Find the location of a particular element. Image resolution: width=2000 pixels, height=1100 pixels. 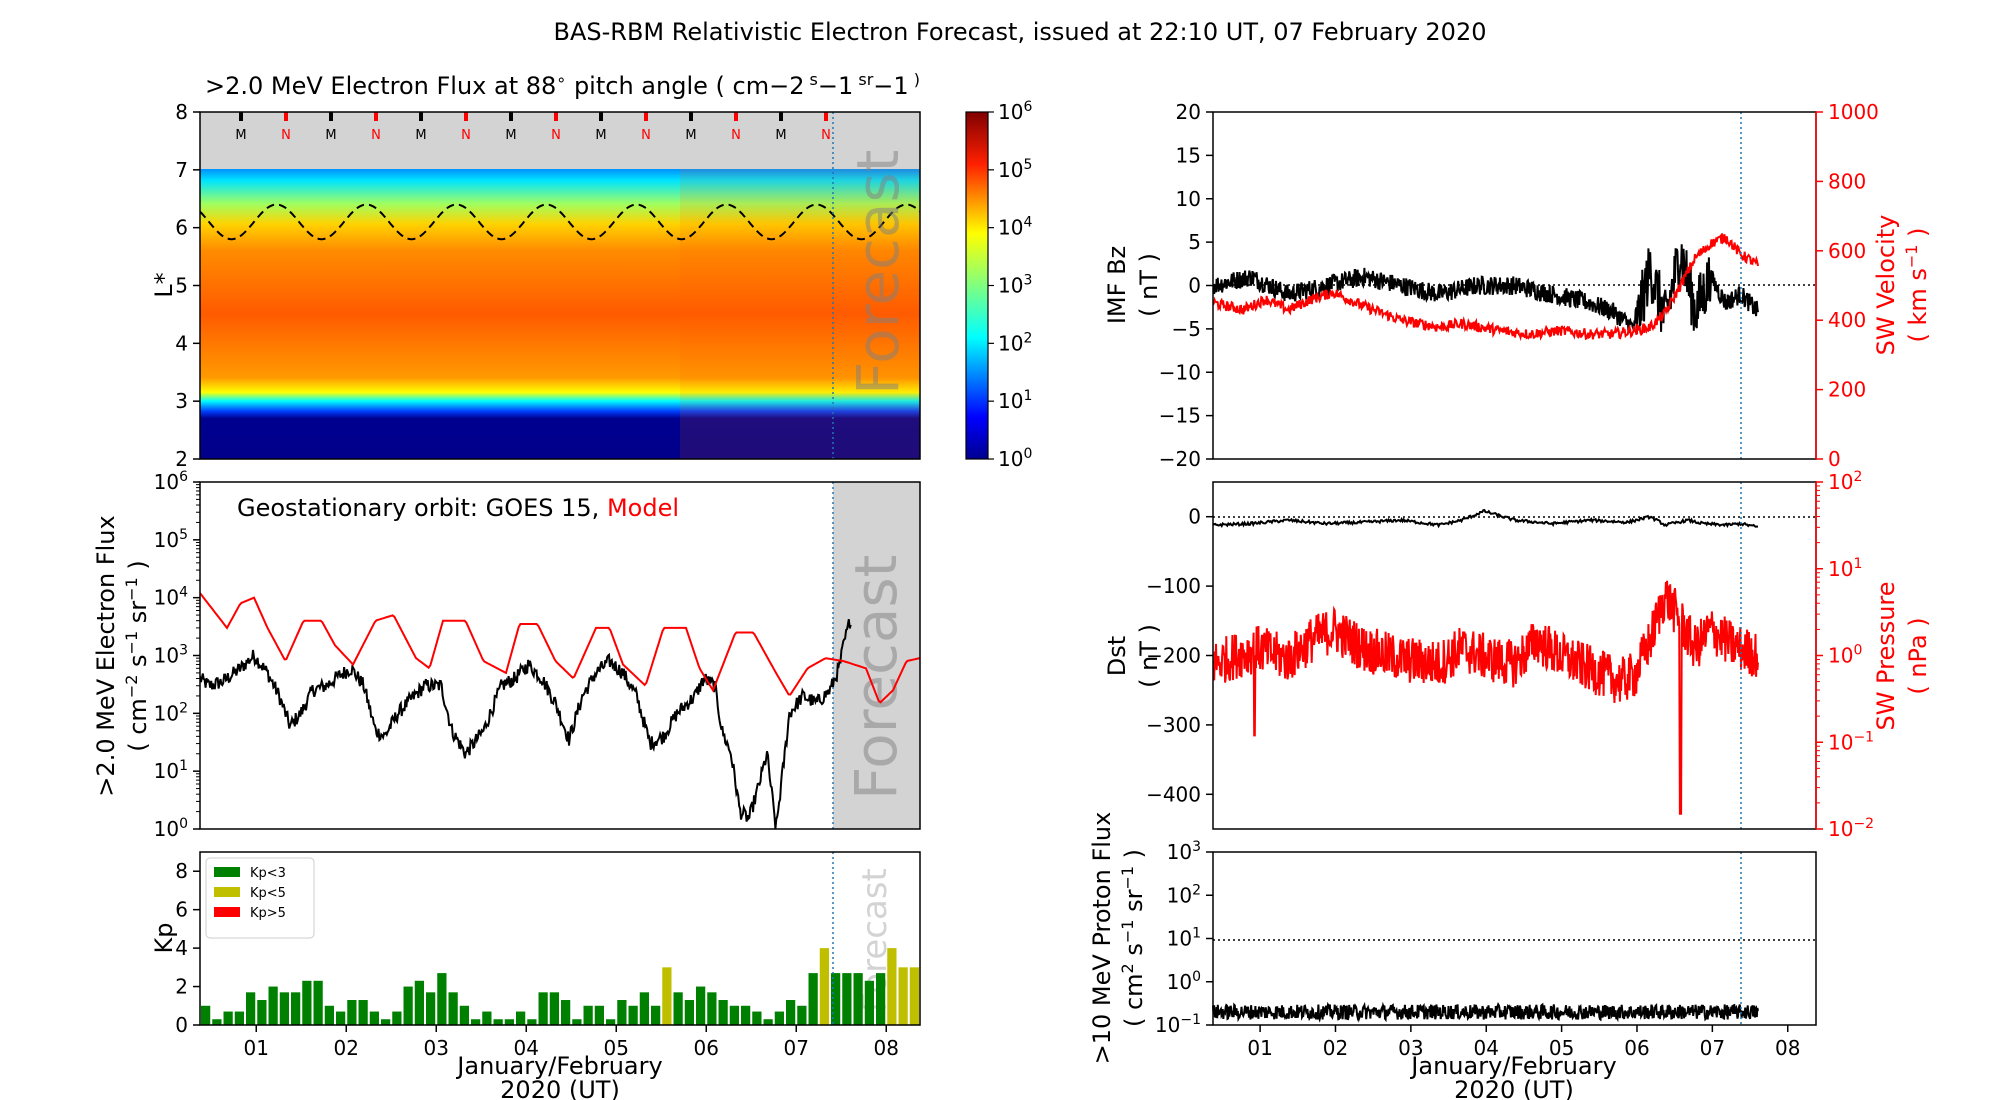

sw-velocity-ylabel-line2-text-part: ( km s is located at coordinates (1918, 305).